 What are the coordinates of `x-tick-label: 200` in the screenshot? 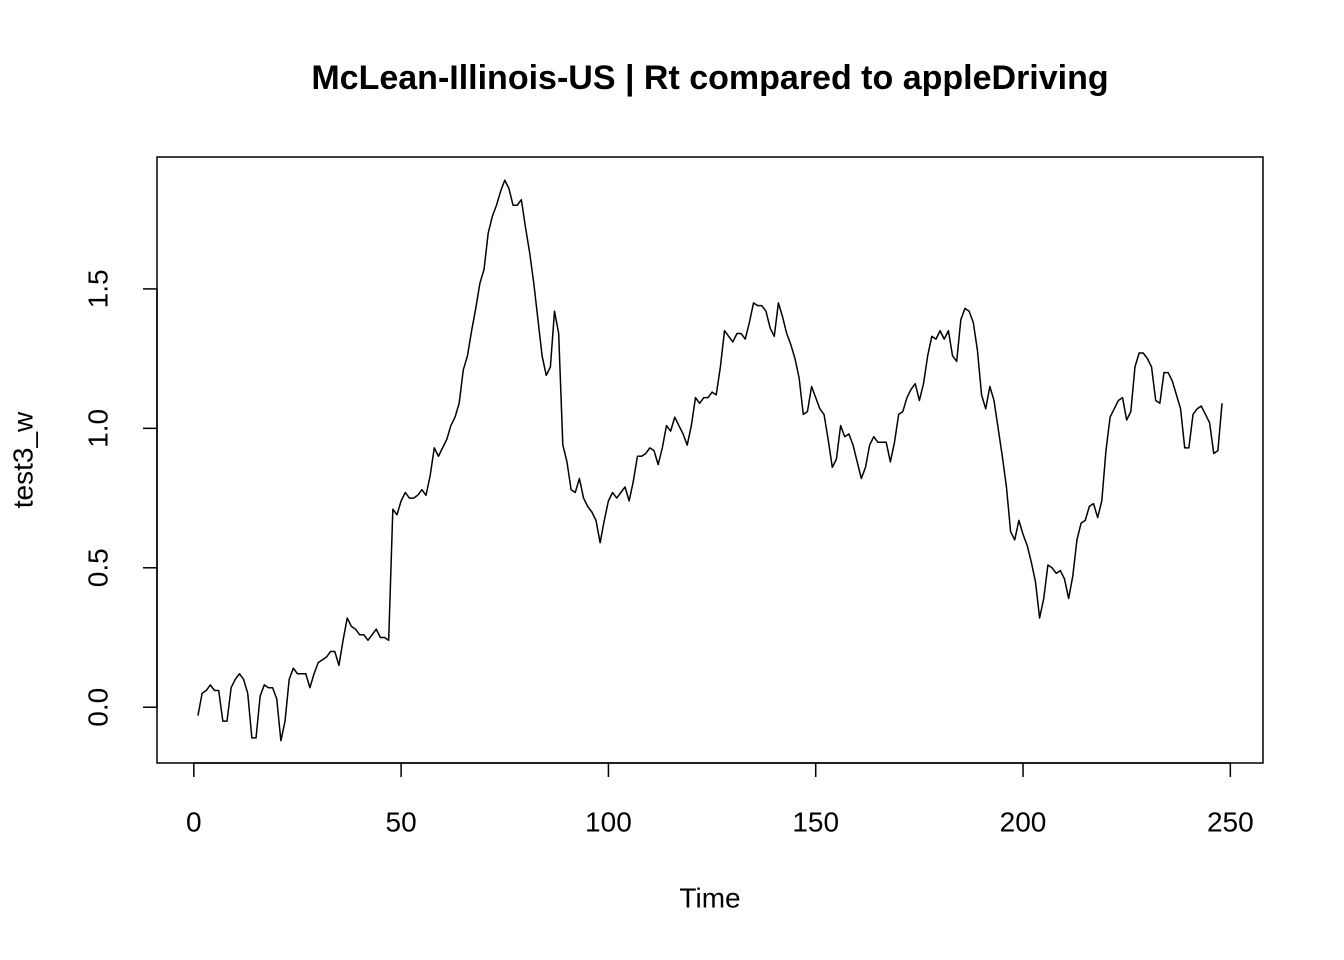 It's located at (1023, 821).